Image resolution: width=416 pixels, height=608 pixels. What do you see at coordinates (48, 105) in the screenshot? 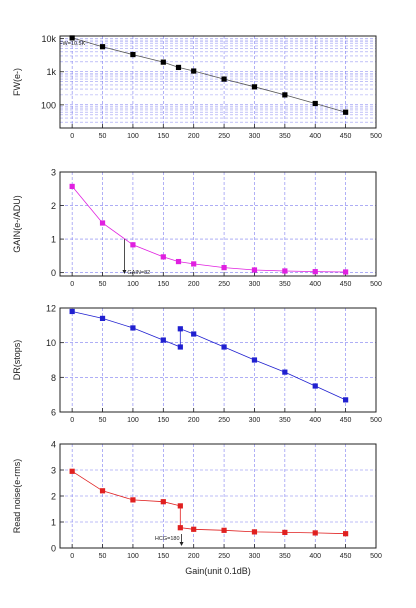
I see `y-tick-label: 100` at bounding box center [48, 105].